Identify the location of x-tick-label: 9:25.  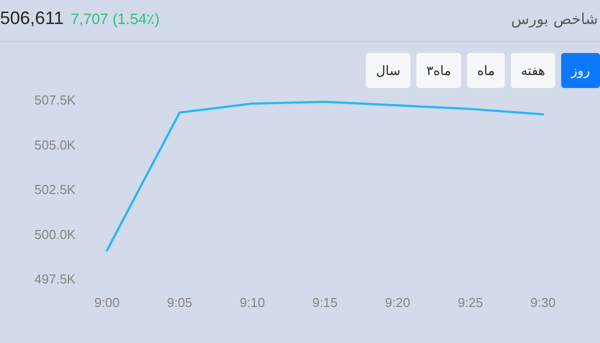
(471, 302).